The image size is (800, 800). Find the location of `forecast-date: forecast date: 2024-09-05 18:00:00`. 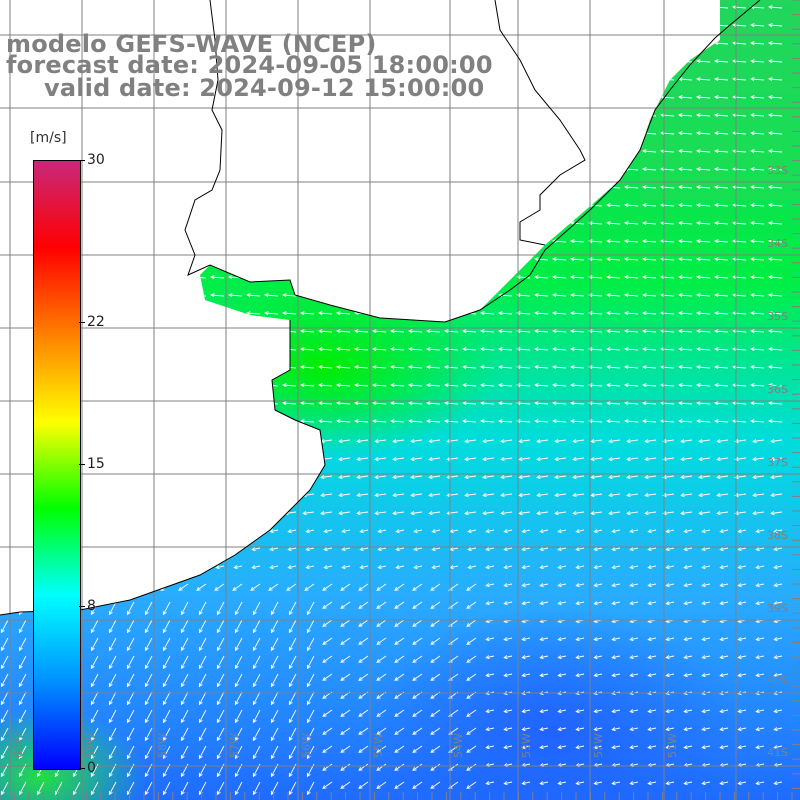

forecast-date: forecast date: 2024-09-05 18:00:00 is located at coordinates (249, 65).